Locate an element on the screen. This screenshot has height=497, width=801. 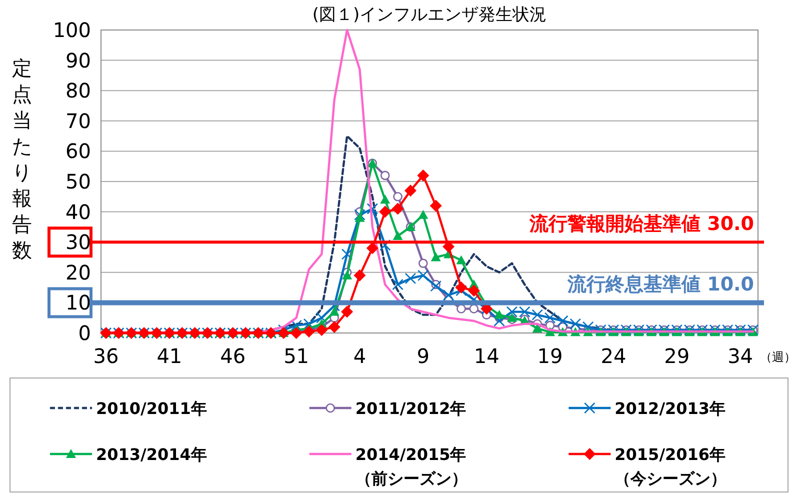
x-tick-label: 9 is located at coordinates (423, 356).